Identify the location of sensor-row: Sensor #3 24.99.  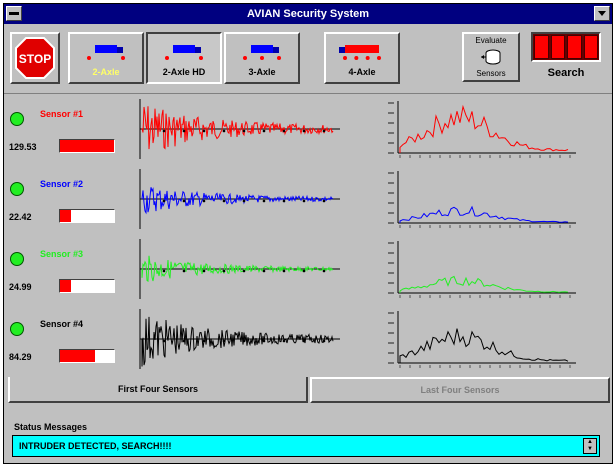
(308, 270).